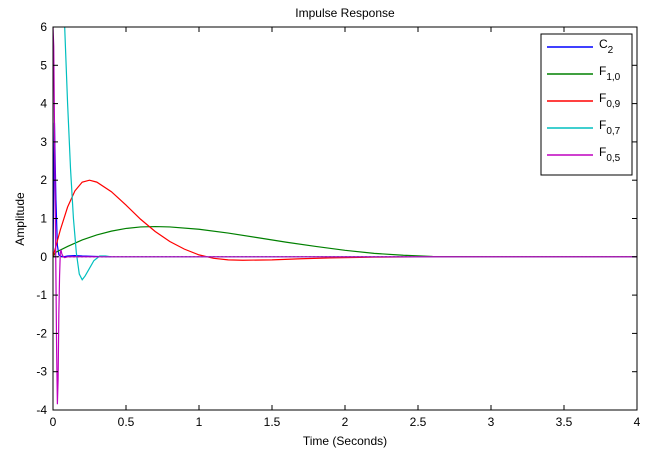 The height and width of the screenshot is (452, 645). Describe the element at coordinates (41, 295) in the screenshot. I see `y-tick-label: -1` at that location.